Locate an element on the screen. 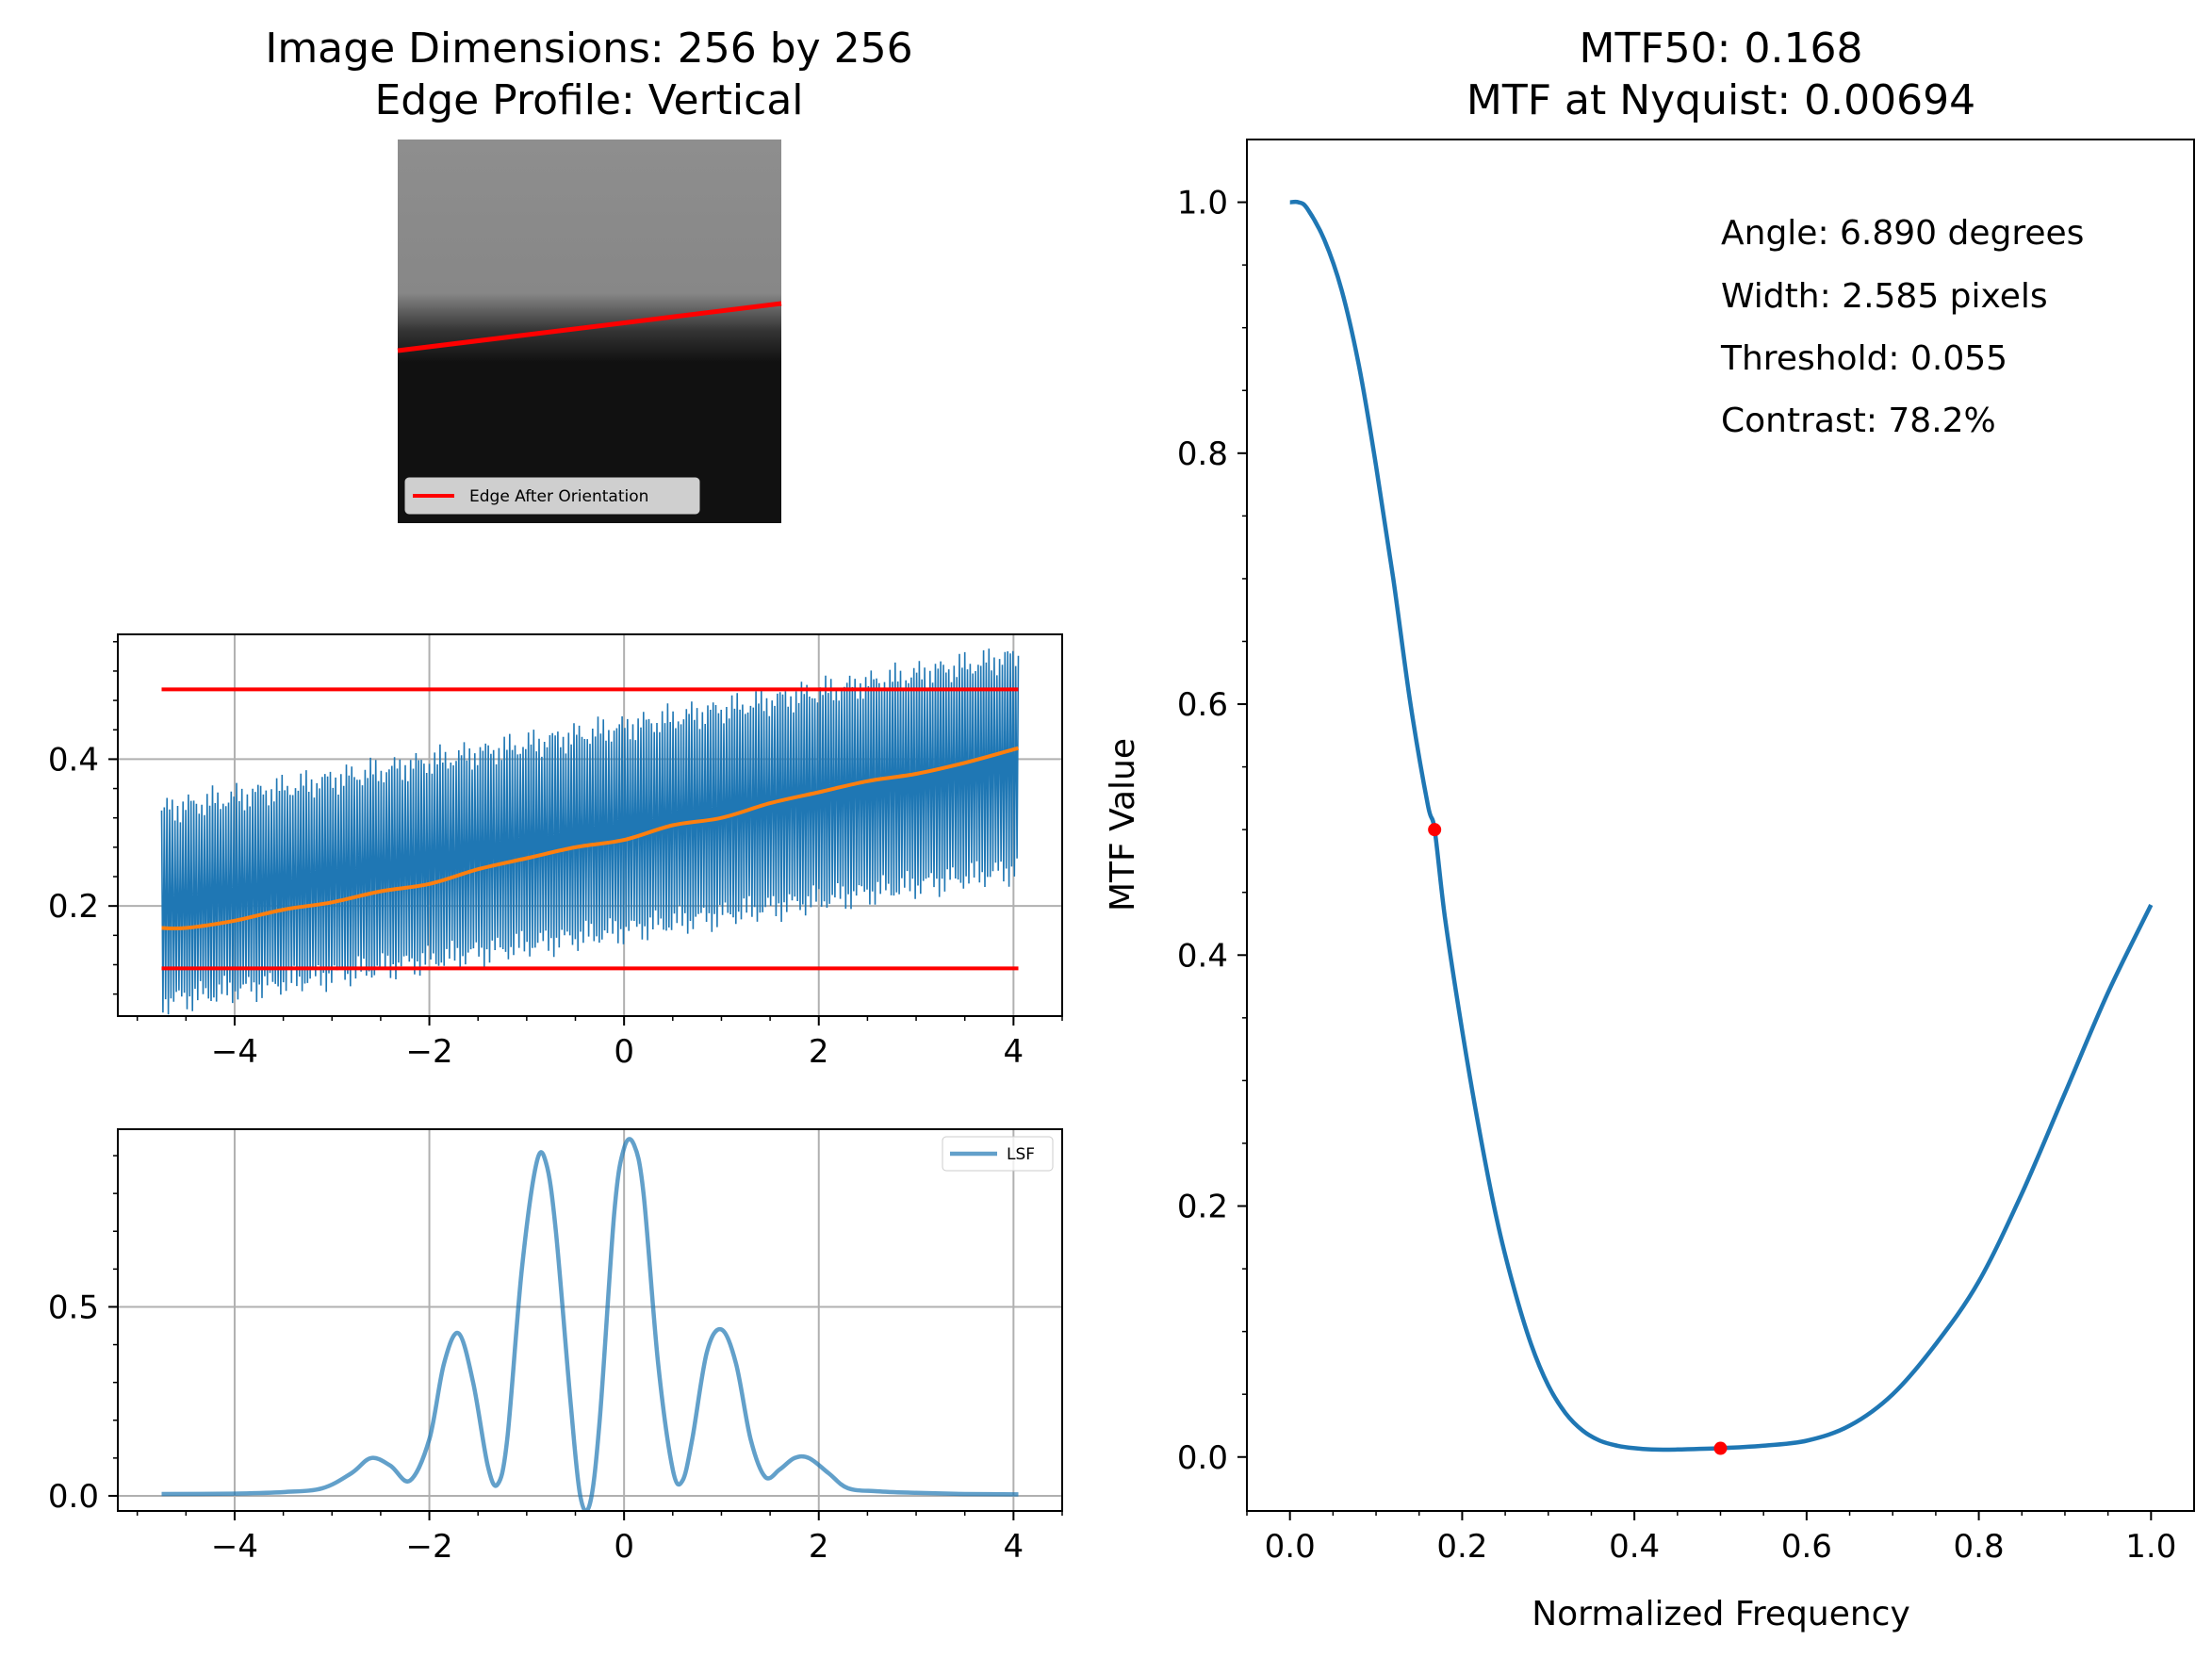 Image resolution: width=2212 pixels, height=1658 pixels. lsf-legend: LSF is located at coordinates (998, 1154).